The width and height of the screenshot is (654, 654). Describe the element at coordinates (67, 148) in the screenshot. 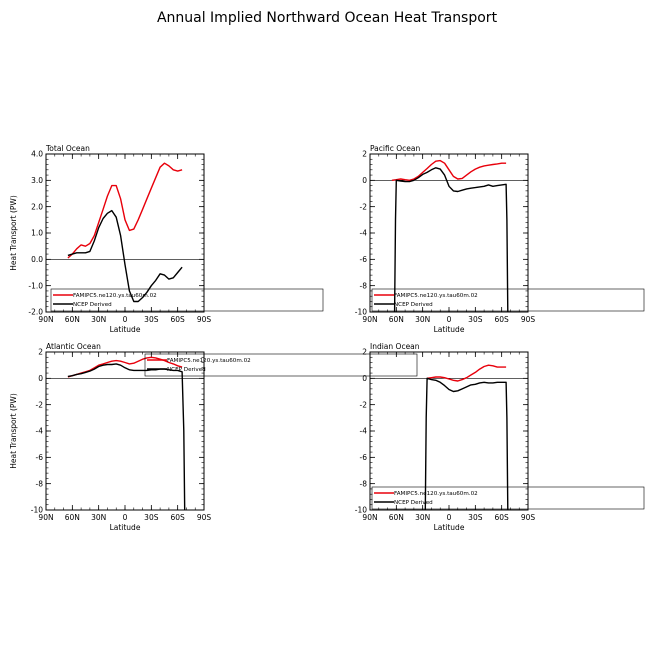

I see `panel-title: Total Ocean` at that location.